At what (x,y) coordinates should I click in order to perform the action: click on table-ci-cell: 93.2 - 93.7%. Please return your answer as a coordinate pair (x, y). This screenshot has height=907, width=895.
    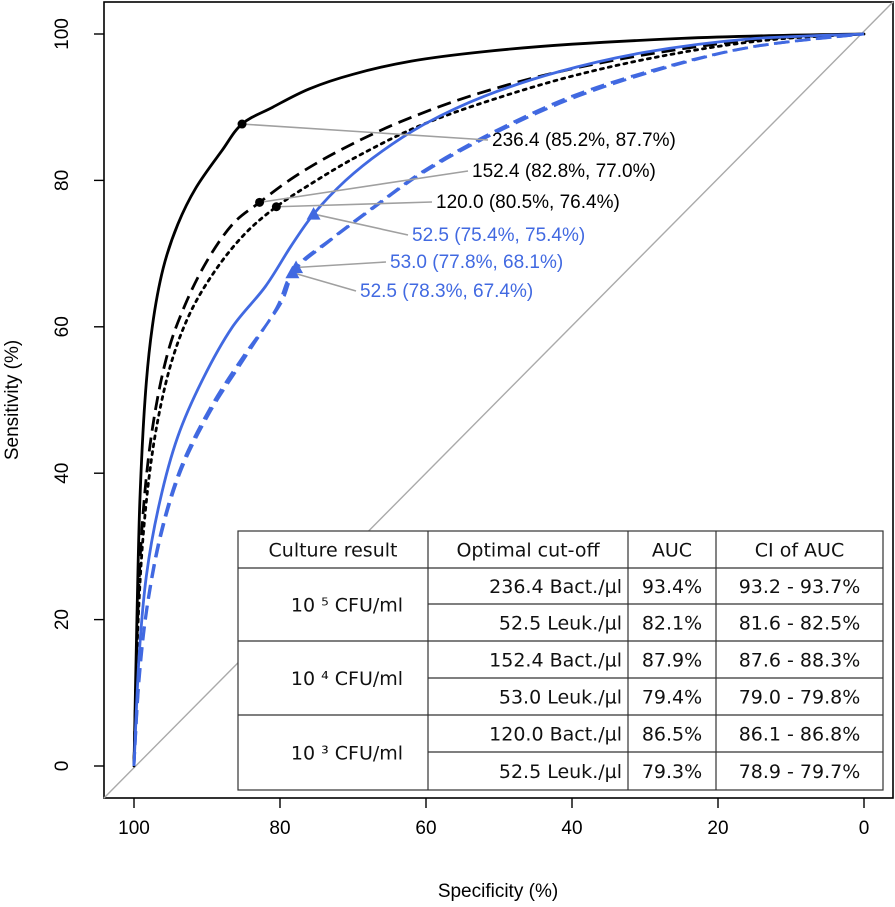
    Looking at the image, I should click on (800, 587).